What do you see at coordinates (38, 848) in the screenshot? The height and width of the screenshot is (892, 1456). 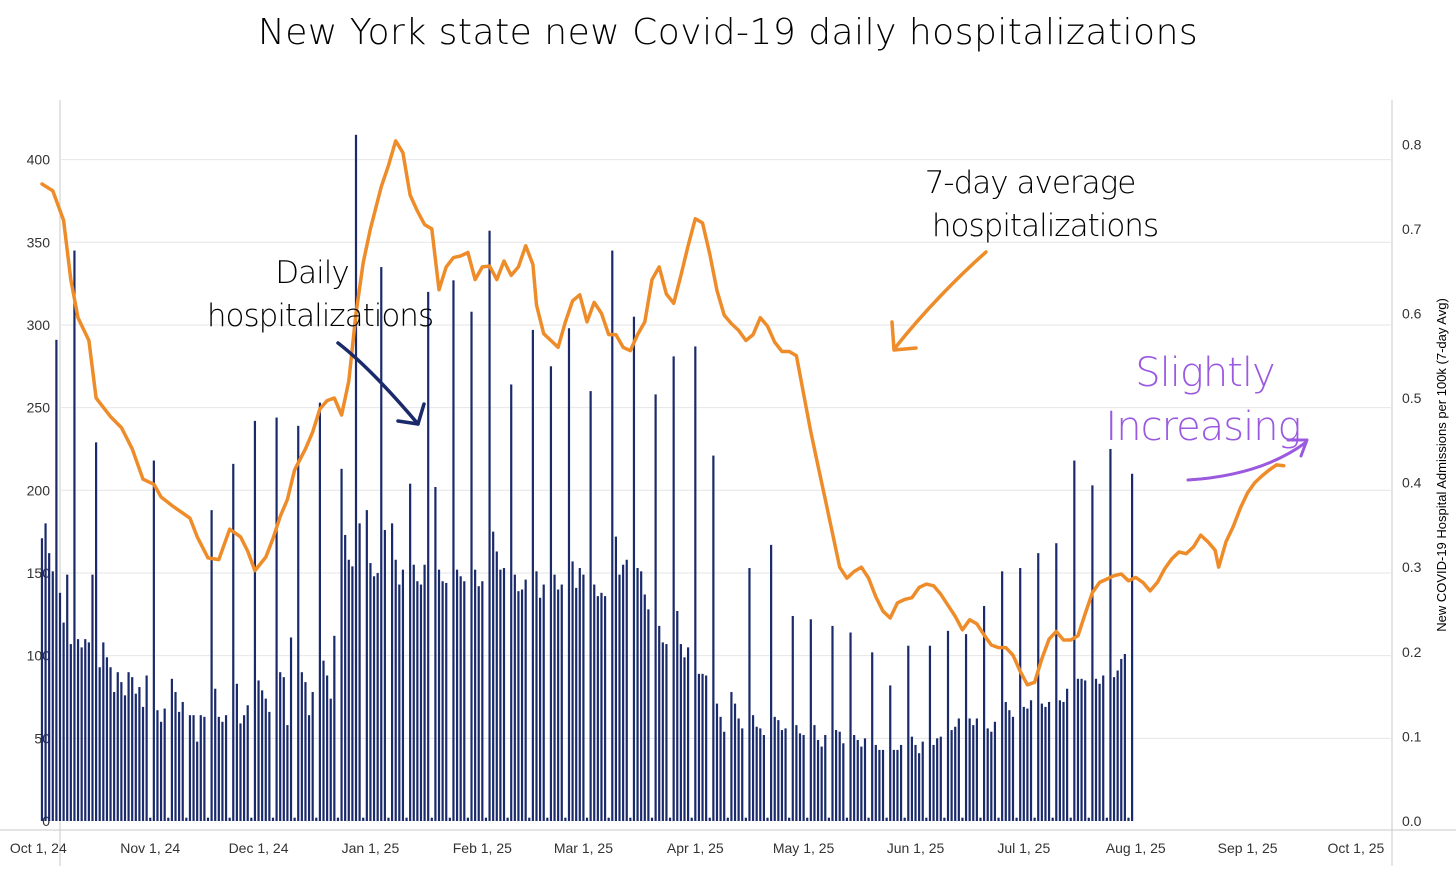 I see `x-tick-label: Oct 1, 24` at bounding box center [38, 848].